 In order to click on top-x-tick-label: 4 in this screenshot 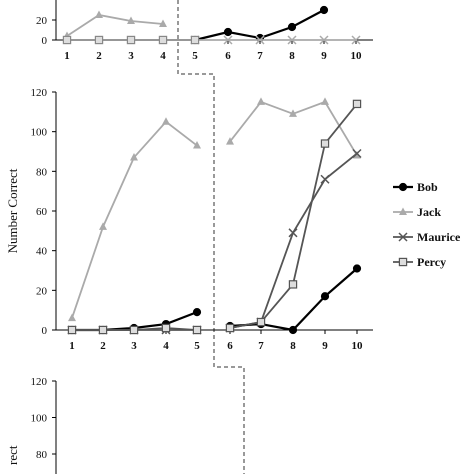, I will do `click(163, 56)`.